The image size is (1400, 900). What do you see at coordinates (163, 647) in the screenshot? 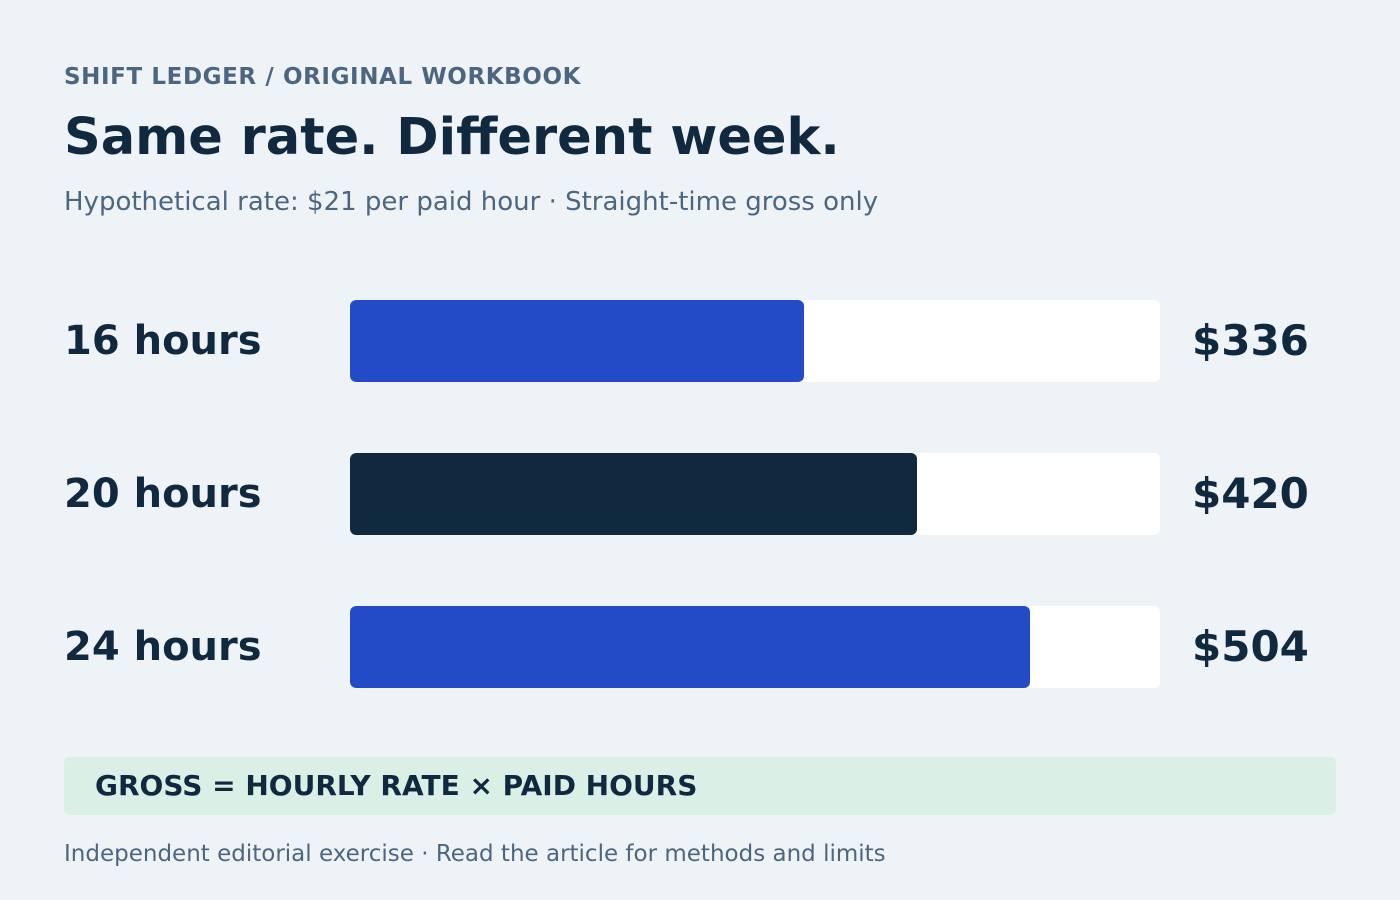
I see `bar-category-label: 24 hours` at bounding box center [163, 647].